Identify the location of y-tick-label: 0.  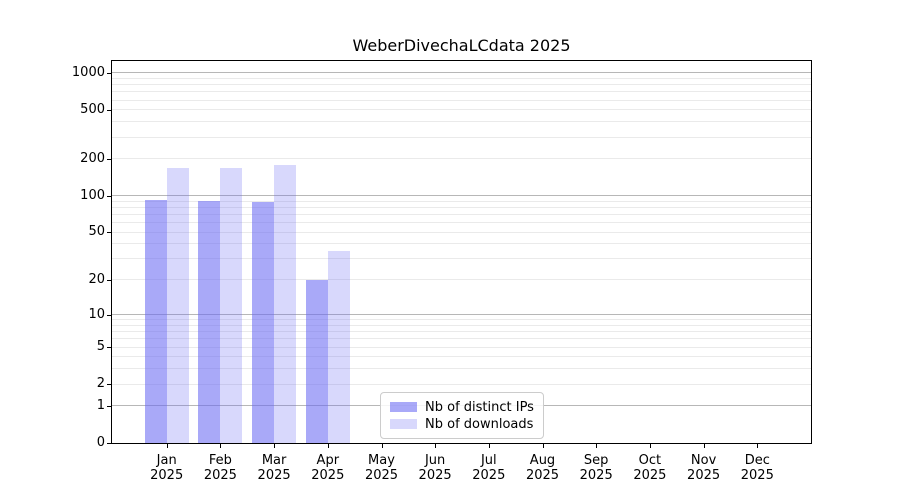
(100, 442).